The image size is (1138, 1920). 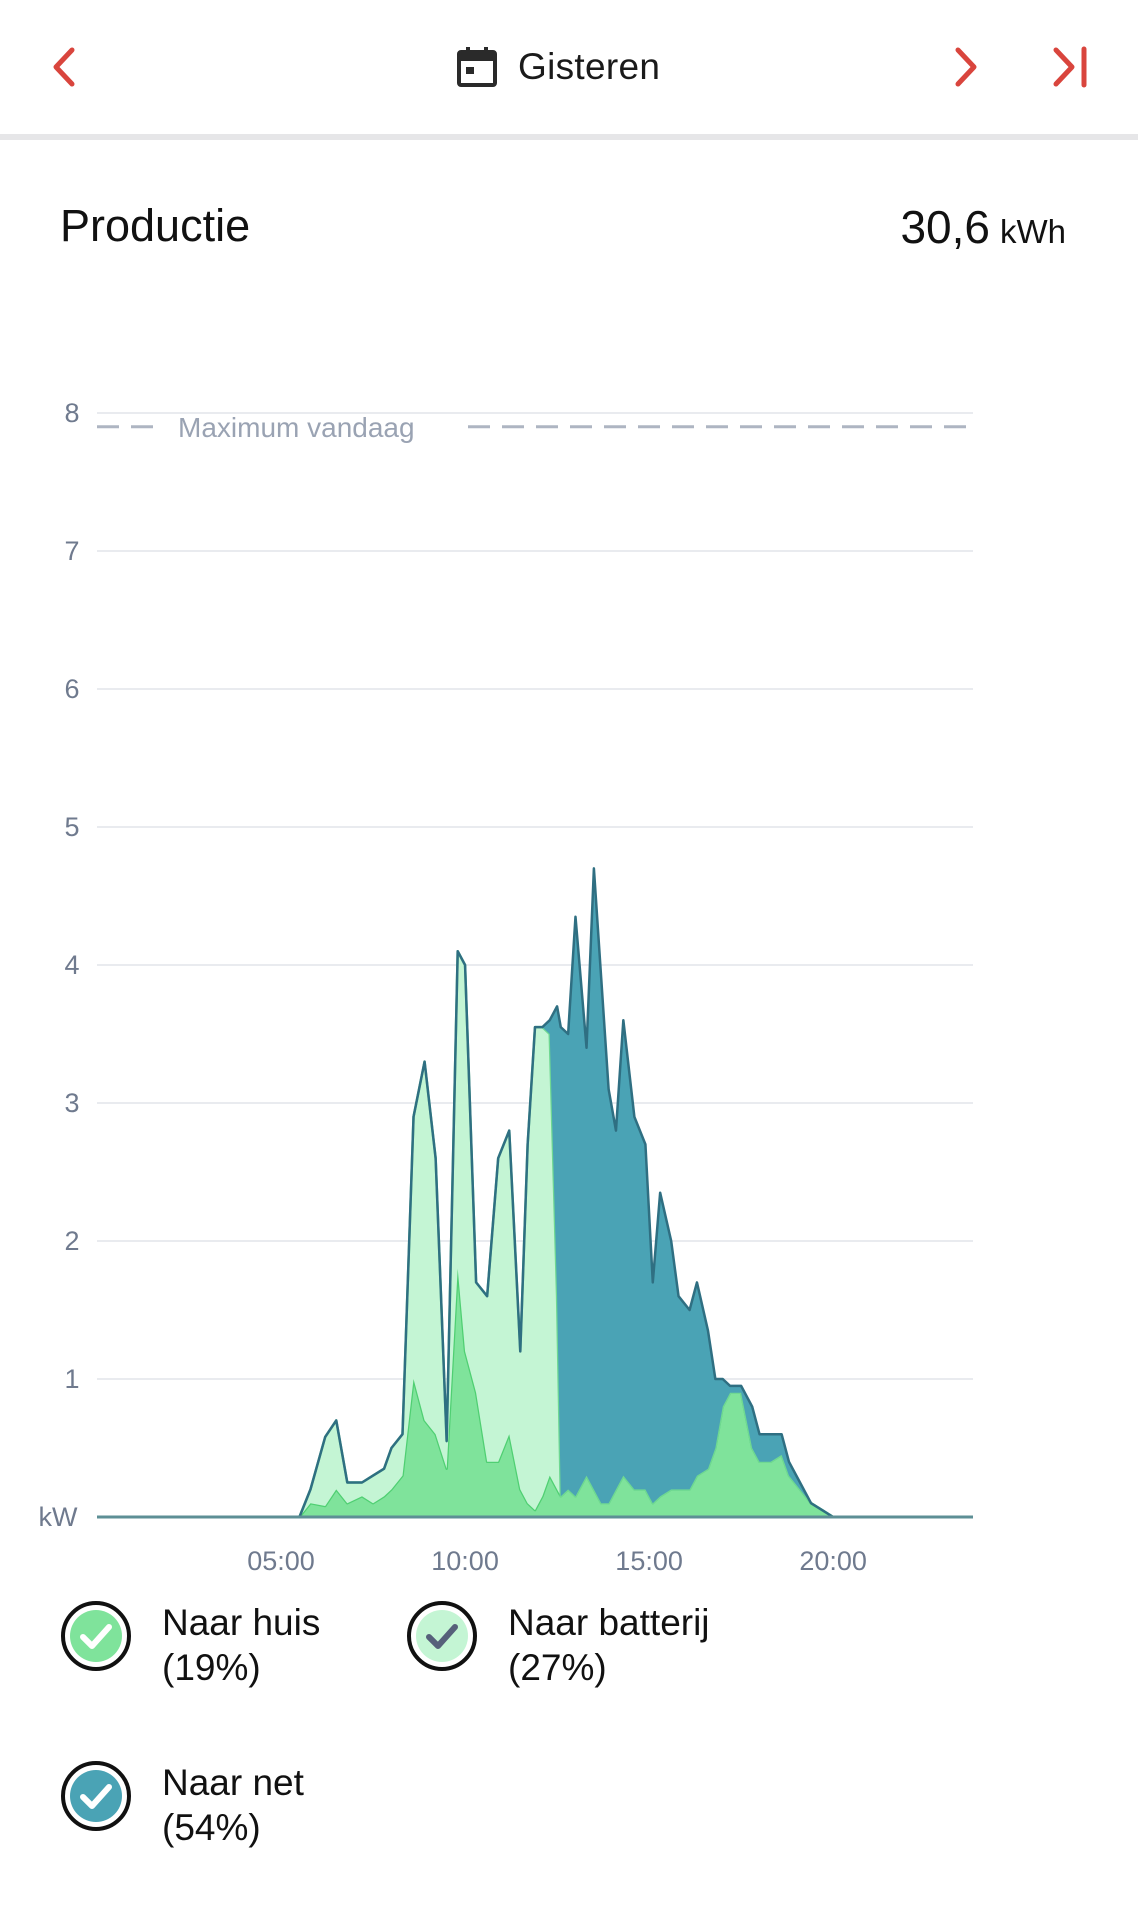 I want to click on header-divider, so click(x=569, y=137).